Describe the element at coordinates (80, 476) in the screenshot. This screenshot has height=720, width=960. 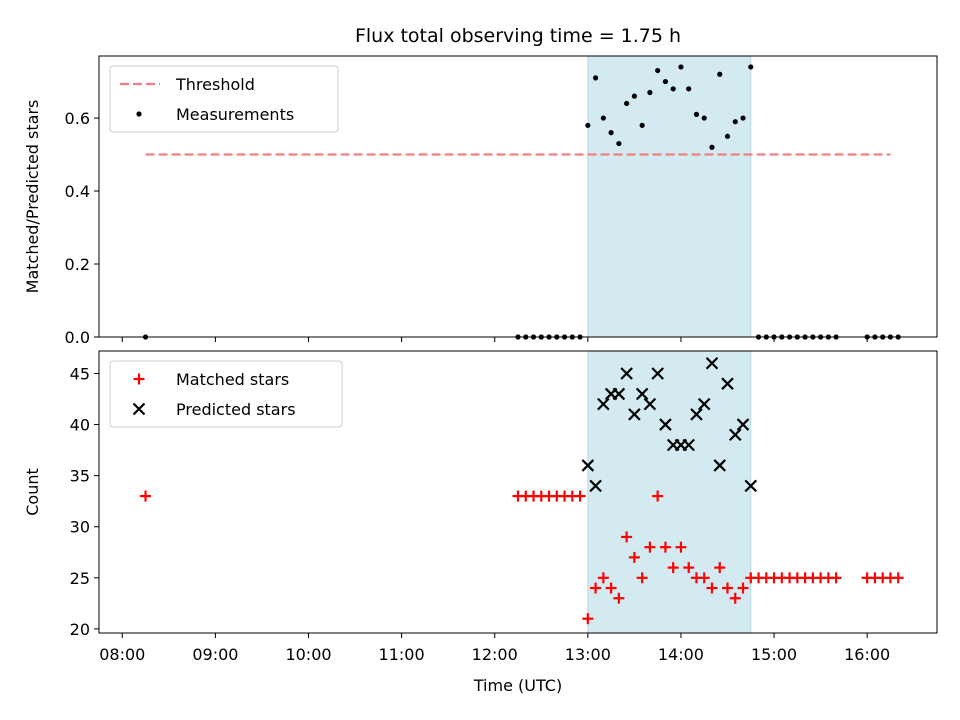
I see `y-tick-label: 35` at that location.